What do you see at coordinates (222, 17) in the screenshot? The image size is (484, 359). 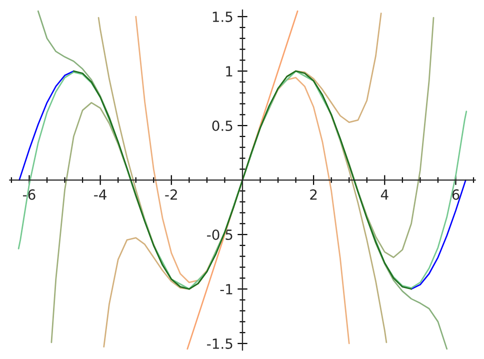 I see `y-tick-label: 1.5` at bounding box center [222, 17].